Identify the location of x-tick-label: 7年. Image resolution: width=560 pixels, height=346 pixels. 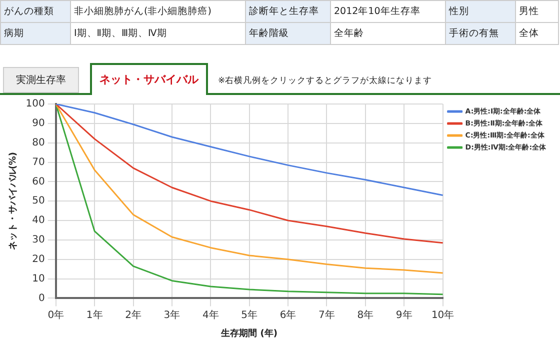
(326, 314).